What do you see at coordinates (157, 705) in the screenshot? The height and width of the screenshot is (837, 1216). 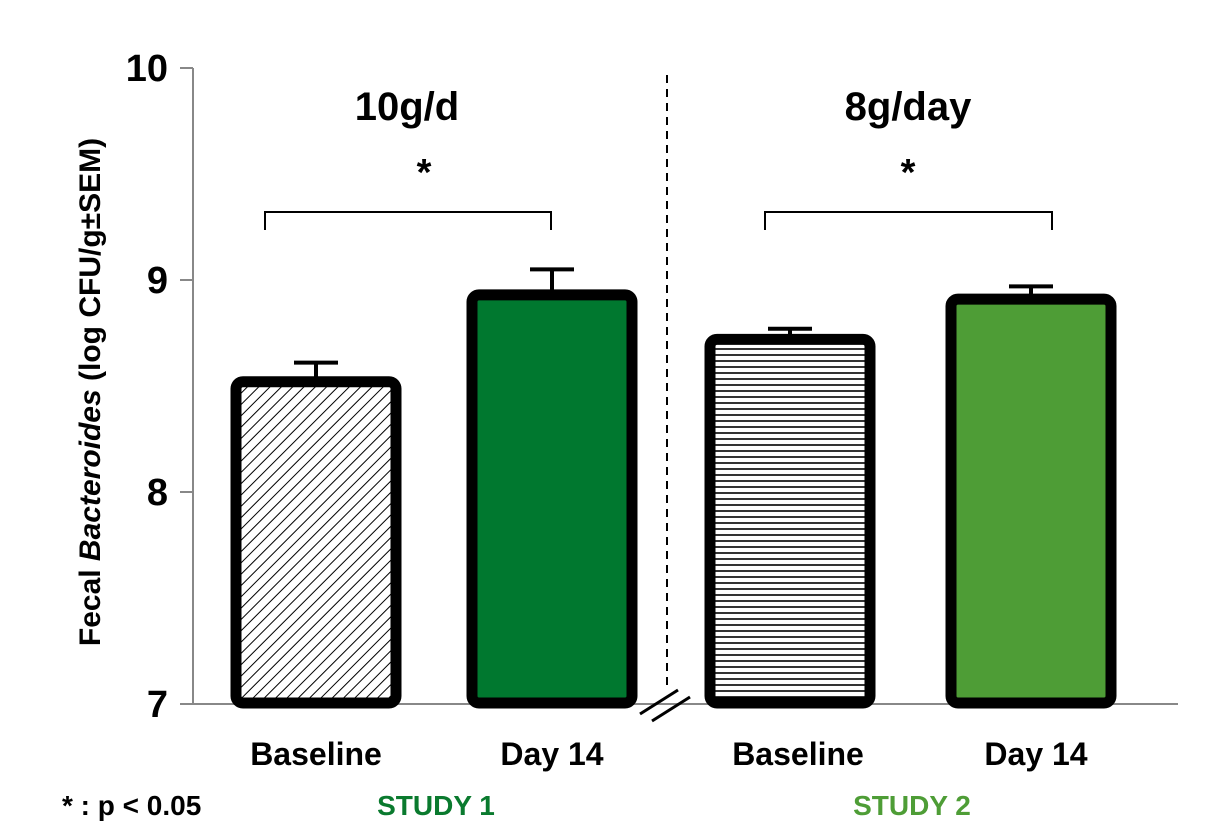 I see `y-tick-label-7: 7` at bounding box center [157, 705].